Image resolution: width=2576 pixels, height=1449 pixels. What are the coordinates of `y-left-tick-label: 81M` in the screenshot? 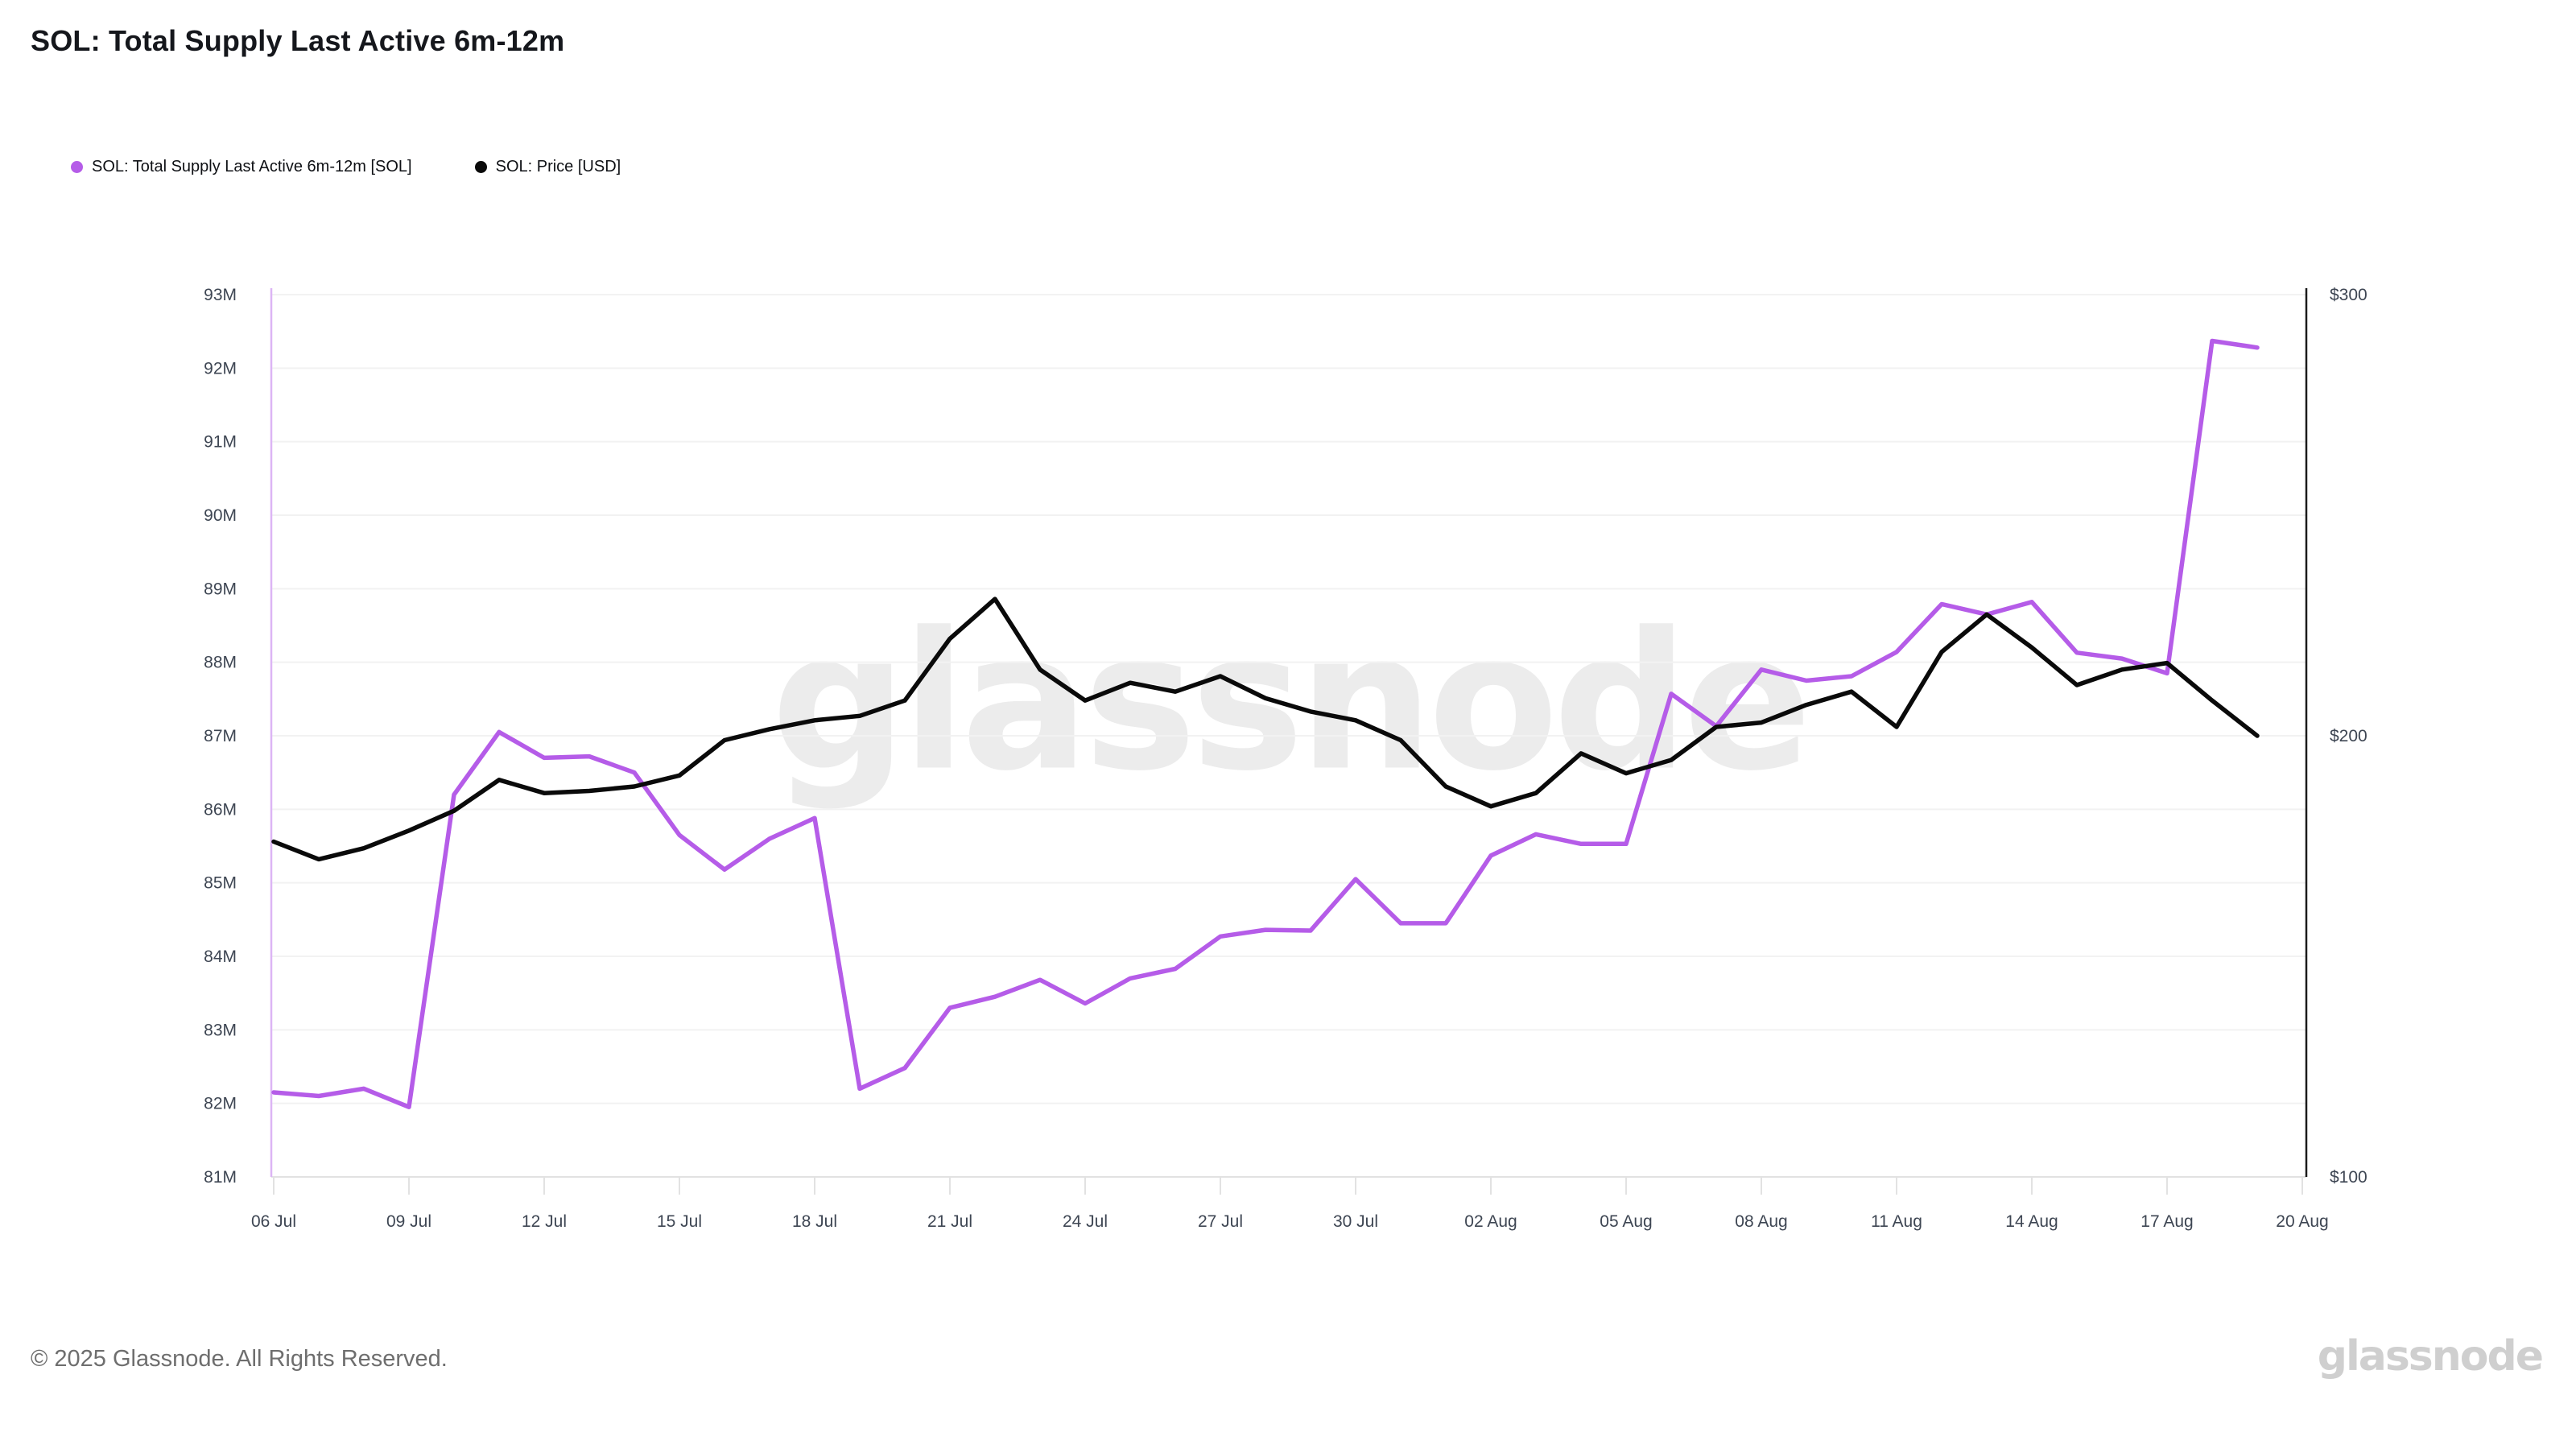 It's located at (221, 1177).